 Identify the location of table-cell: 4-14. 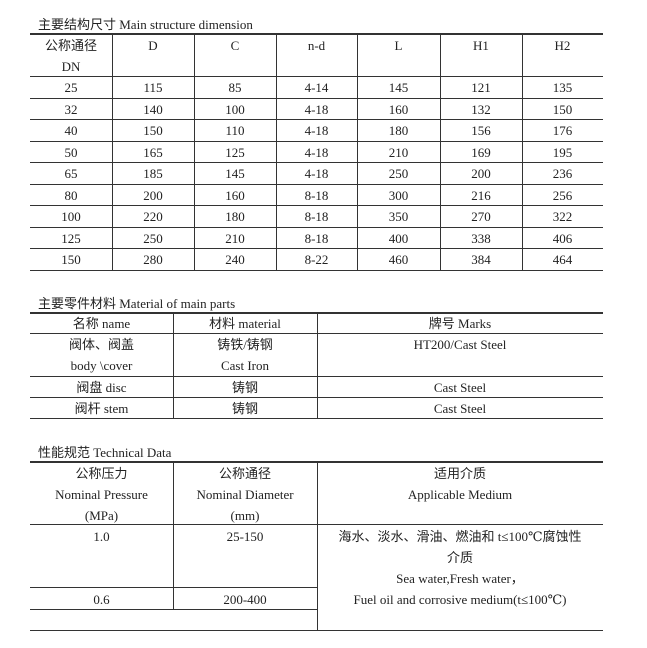
(316, 87).